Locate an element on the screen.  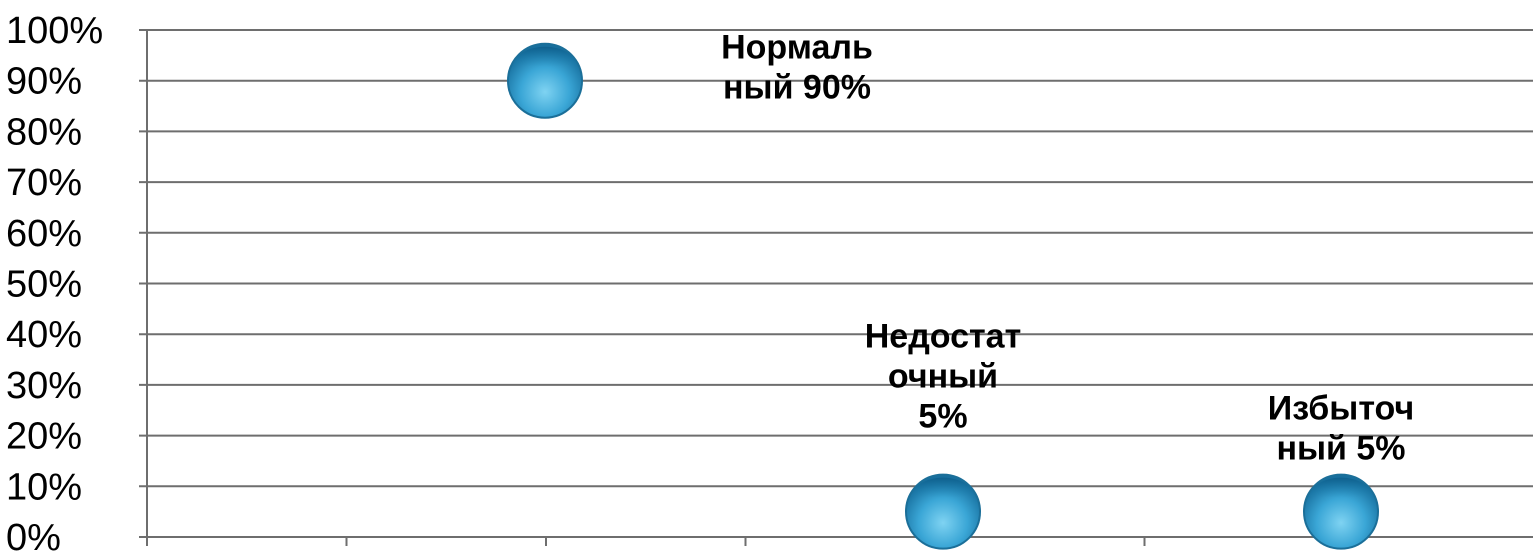
y-tick-label: 20% is located at coordinates (44, 437).